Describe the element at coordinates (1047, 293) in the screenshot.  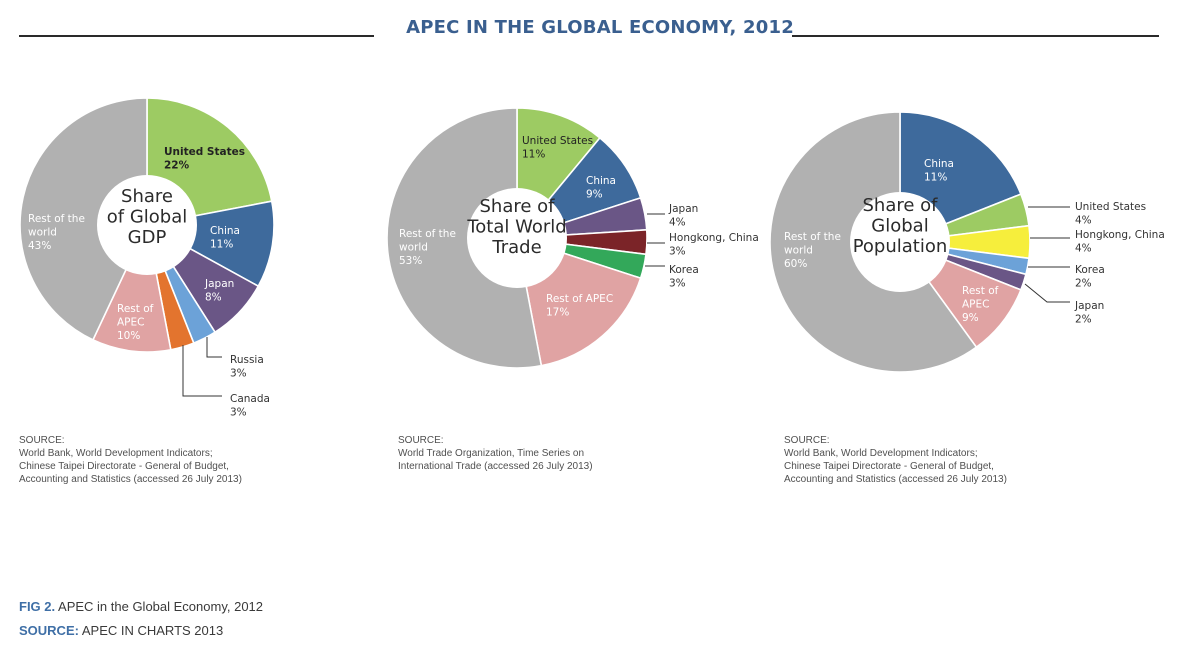
I see `leader-line-japan` at that location.